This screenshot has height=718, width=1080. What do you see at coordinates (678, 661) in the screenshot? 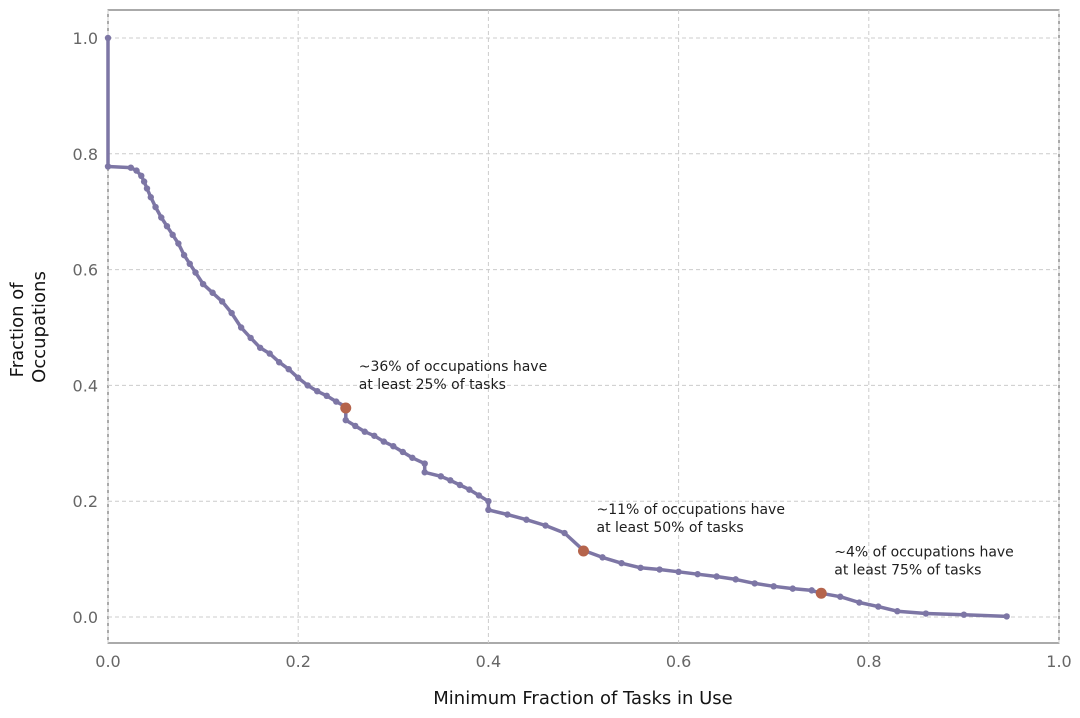
I see `x-tick-label: 0.6` at bounding box center [678, 661].